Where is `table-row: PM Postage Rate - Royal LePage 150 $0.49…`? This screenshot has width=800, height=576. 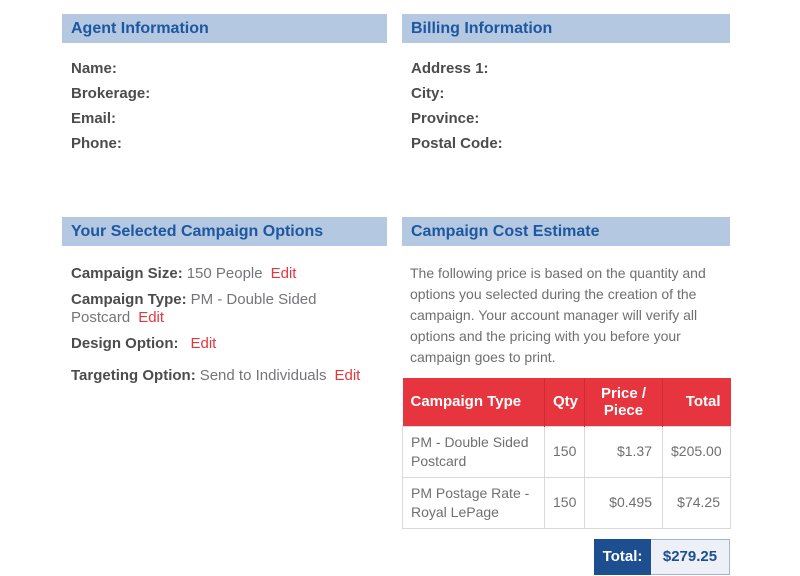
table-row: PM Postage Rate - Royal LePage 150 $0.49… is located at coordinates (566, 502).